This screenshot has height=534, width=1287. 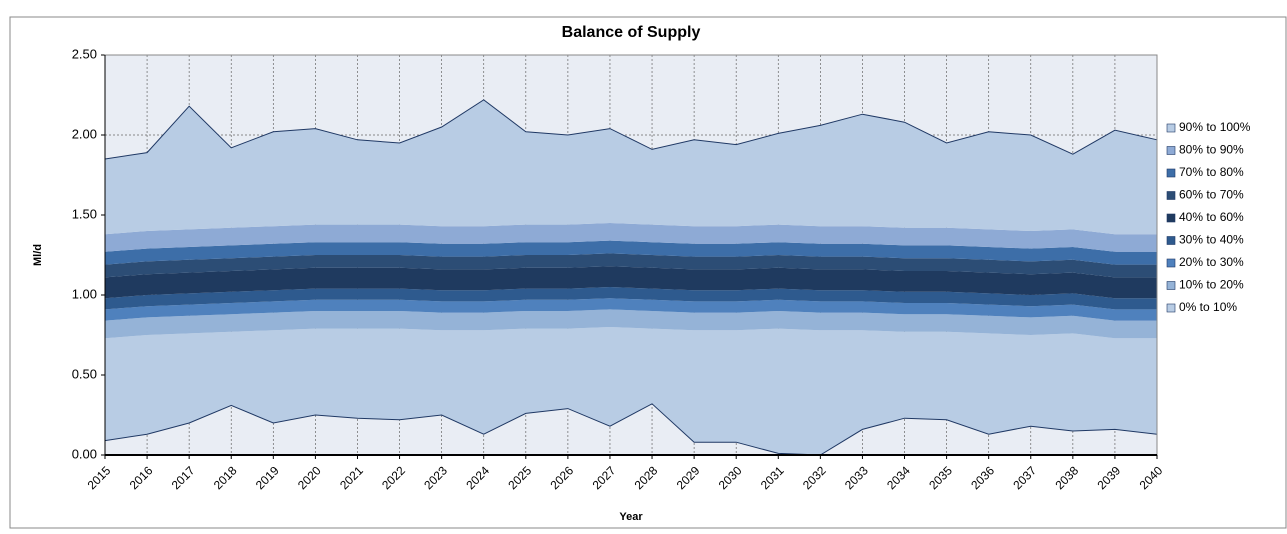 What do you see at coordinates (1211, 262) in the screenshot?
I see `legend-label: 20% to 30%` at bounding box center [1211, 262].